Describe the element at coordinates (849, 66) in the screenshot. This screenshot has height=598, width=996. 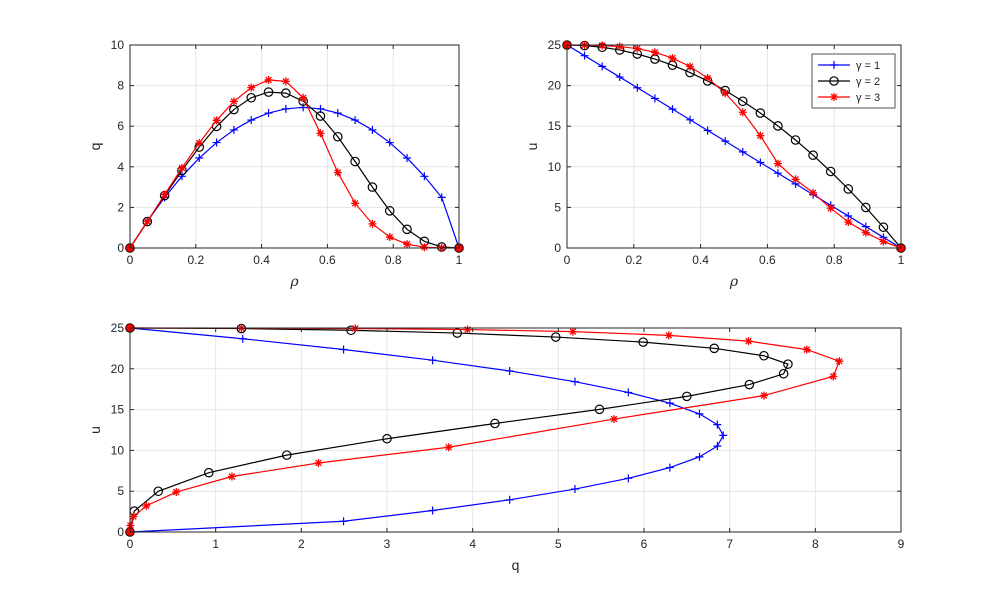
I see `legend-entry-gamma-1: γ = 1` at that location.